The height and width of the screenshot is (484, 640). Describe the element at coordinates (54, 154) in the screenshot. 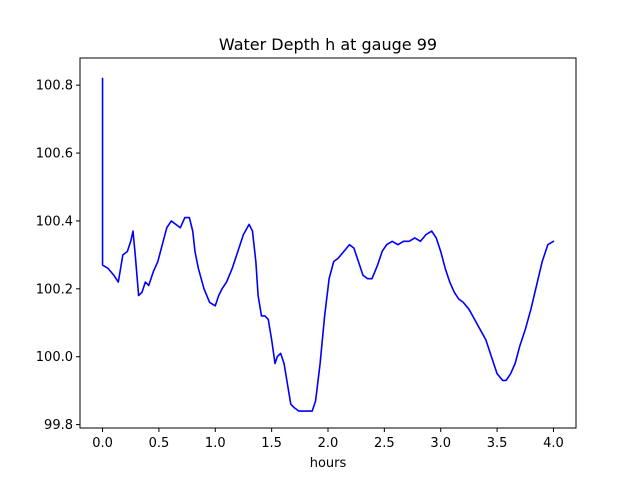

I see `y-tick-label: 100.6` at that location.